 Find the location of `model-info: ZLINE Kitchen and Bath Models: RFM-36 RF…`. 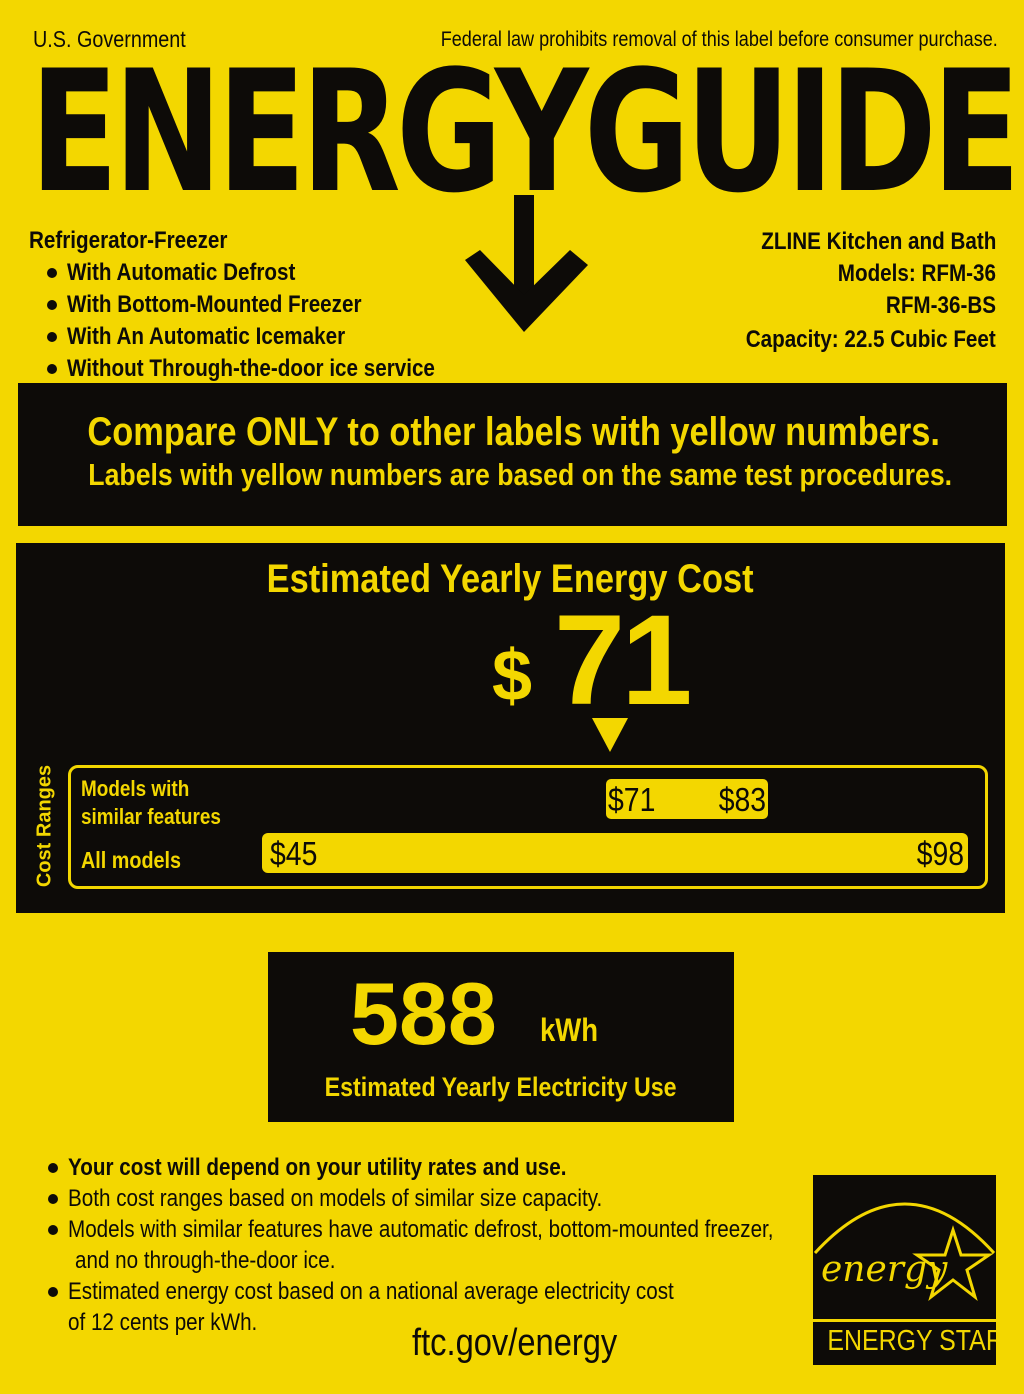

model-info: ZLINE Kitchen and Bath Models: RFM-36 RF… is located at coordinates (850, 291).